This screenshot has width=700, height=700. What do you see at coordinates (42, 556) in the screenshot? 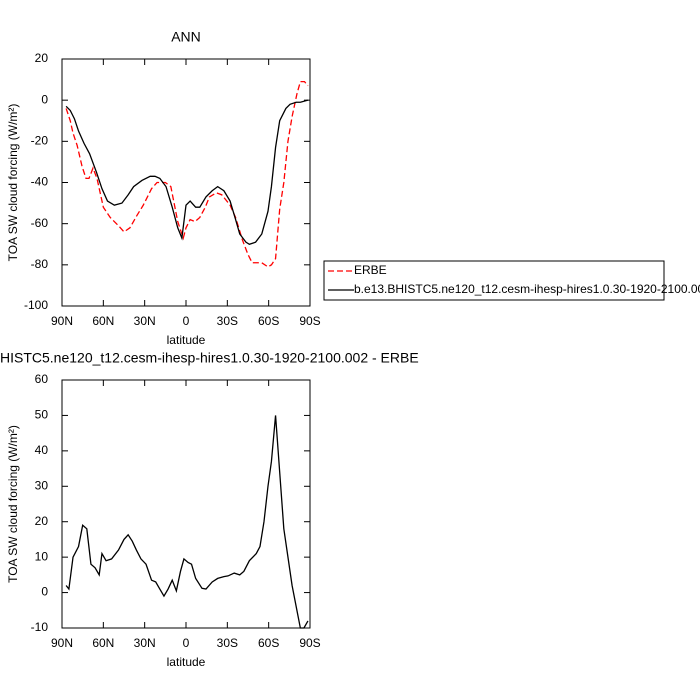
I see `y-tick-label: 10` at bounding box center [42, 556].